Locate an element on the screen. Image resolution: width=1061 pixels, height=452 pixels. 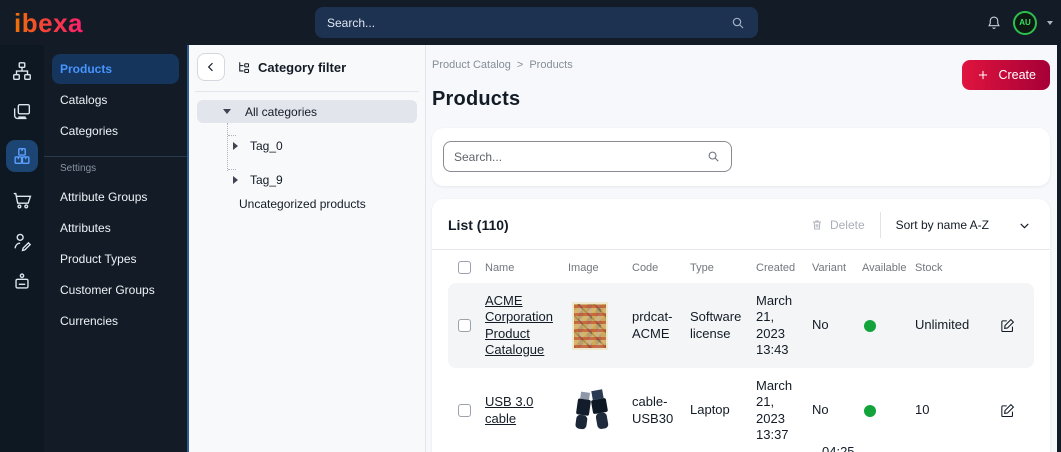
category-tree-icon is located at coordinates (244, 67).